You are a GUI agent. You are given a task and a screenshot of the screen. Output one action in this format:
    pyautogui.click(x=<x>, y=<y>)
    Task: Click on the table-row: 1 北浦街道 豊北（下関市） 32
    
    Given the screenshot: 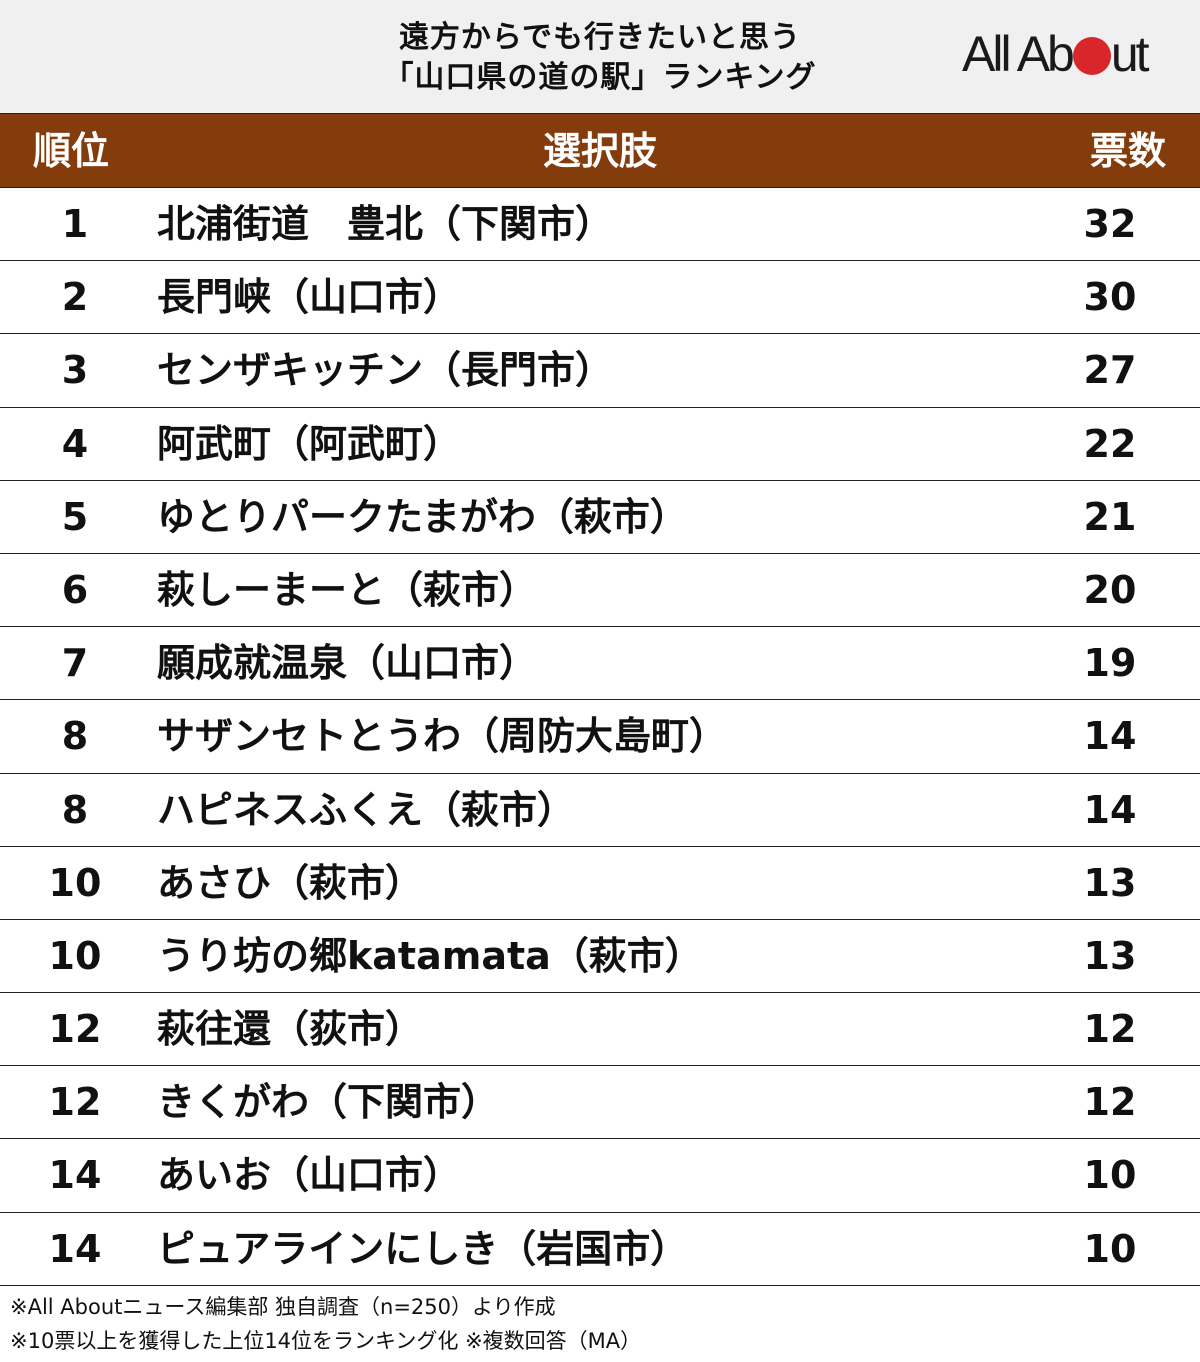 What is the action you would take?
    pyautogui.click(x=600, y=225)
    